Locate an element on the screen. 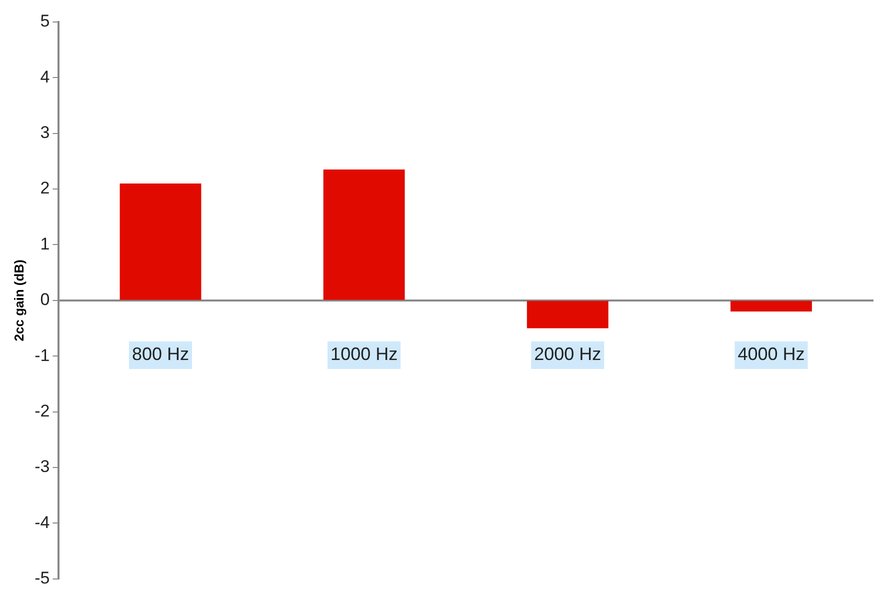 Image resolution: width=883 pixels, height=592 pixels. x-tick-label: 4000 Hz is located at coordinates (771, 354).